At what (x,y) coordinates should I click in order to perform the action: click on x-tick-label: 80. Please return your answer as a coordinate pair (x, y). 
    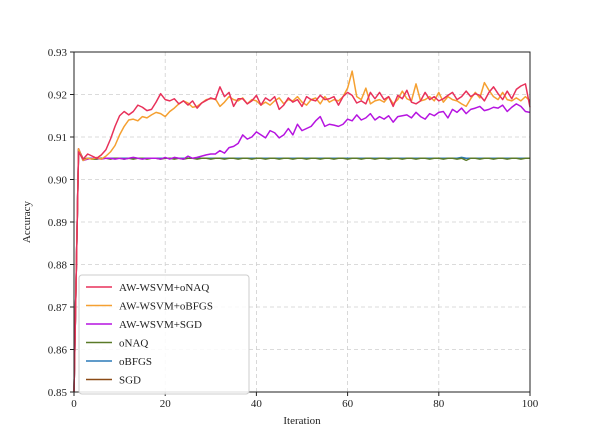
    Looking at the image, I should click on (439, 404).